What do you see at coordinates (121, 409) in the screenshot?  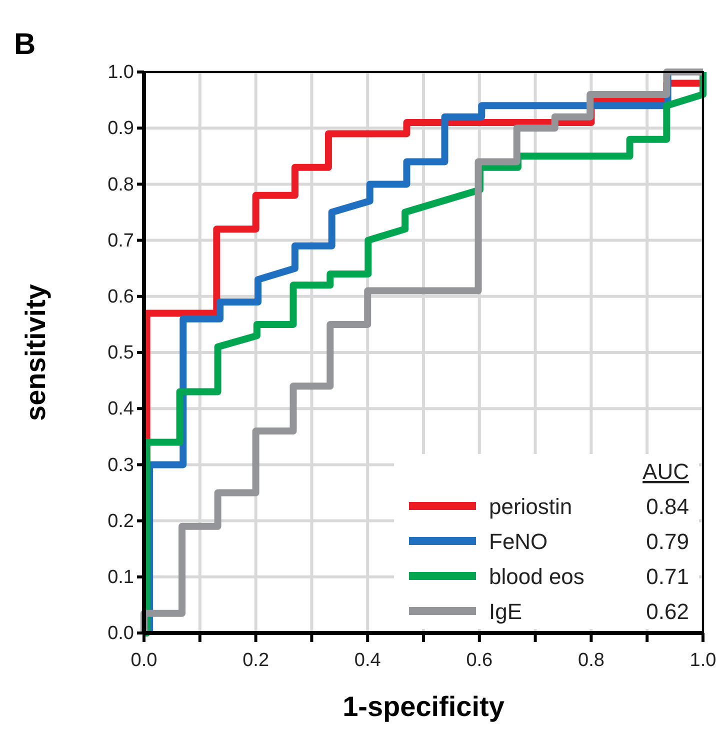 I see `y-tick-label: 0.4` at bounding box center [121, 409].